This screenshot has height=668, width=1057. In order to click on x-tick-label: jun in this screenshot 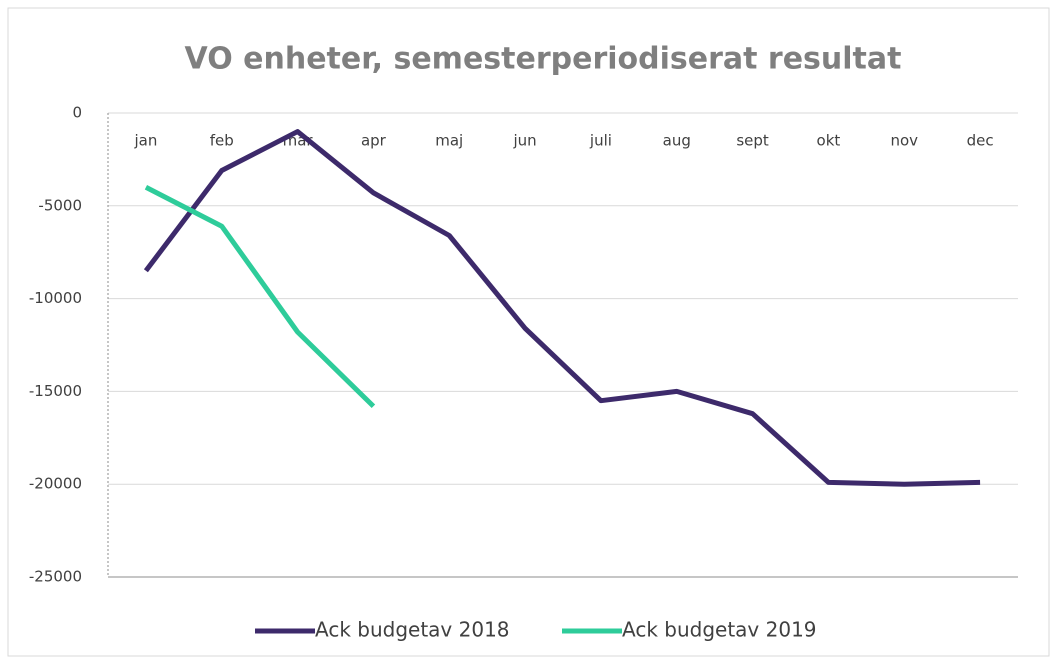, I will do `click(524, 141)`.